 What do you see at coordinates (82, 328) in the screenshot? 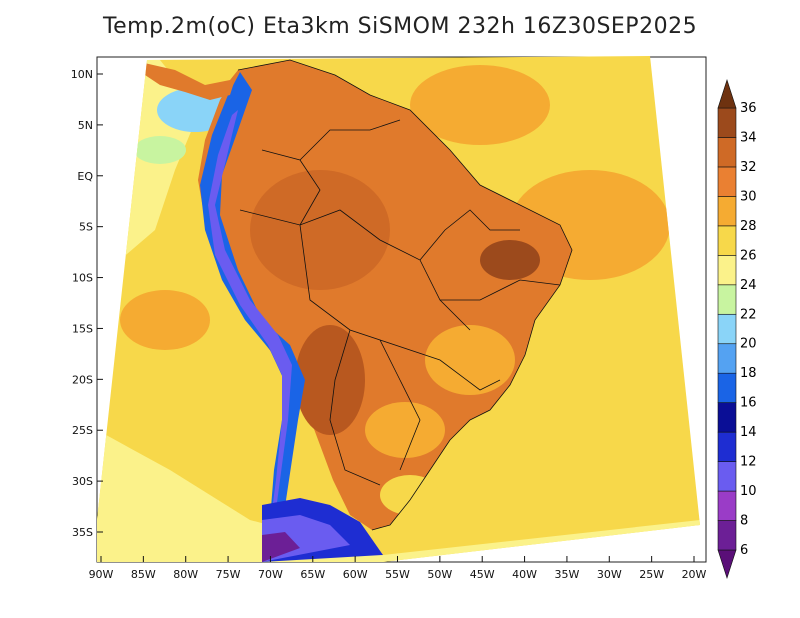
I see `lat-tick-label: 15S` at bounding box center [82, 328].